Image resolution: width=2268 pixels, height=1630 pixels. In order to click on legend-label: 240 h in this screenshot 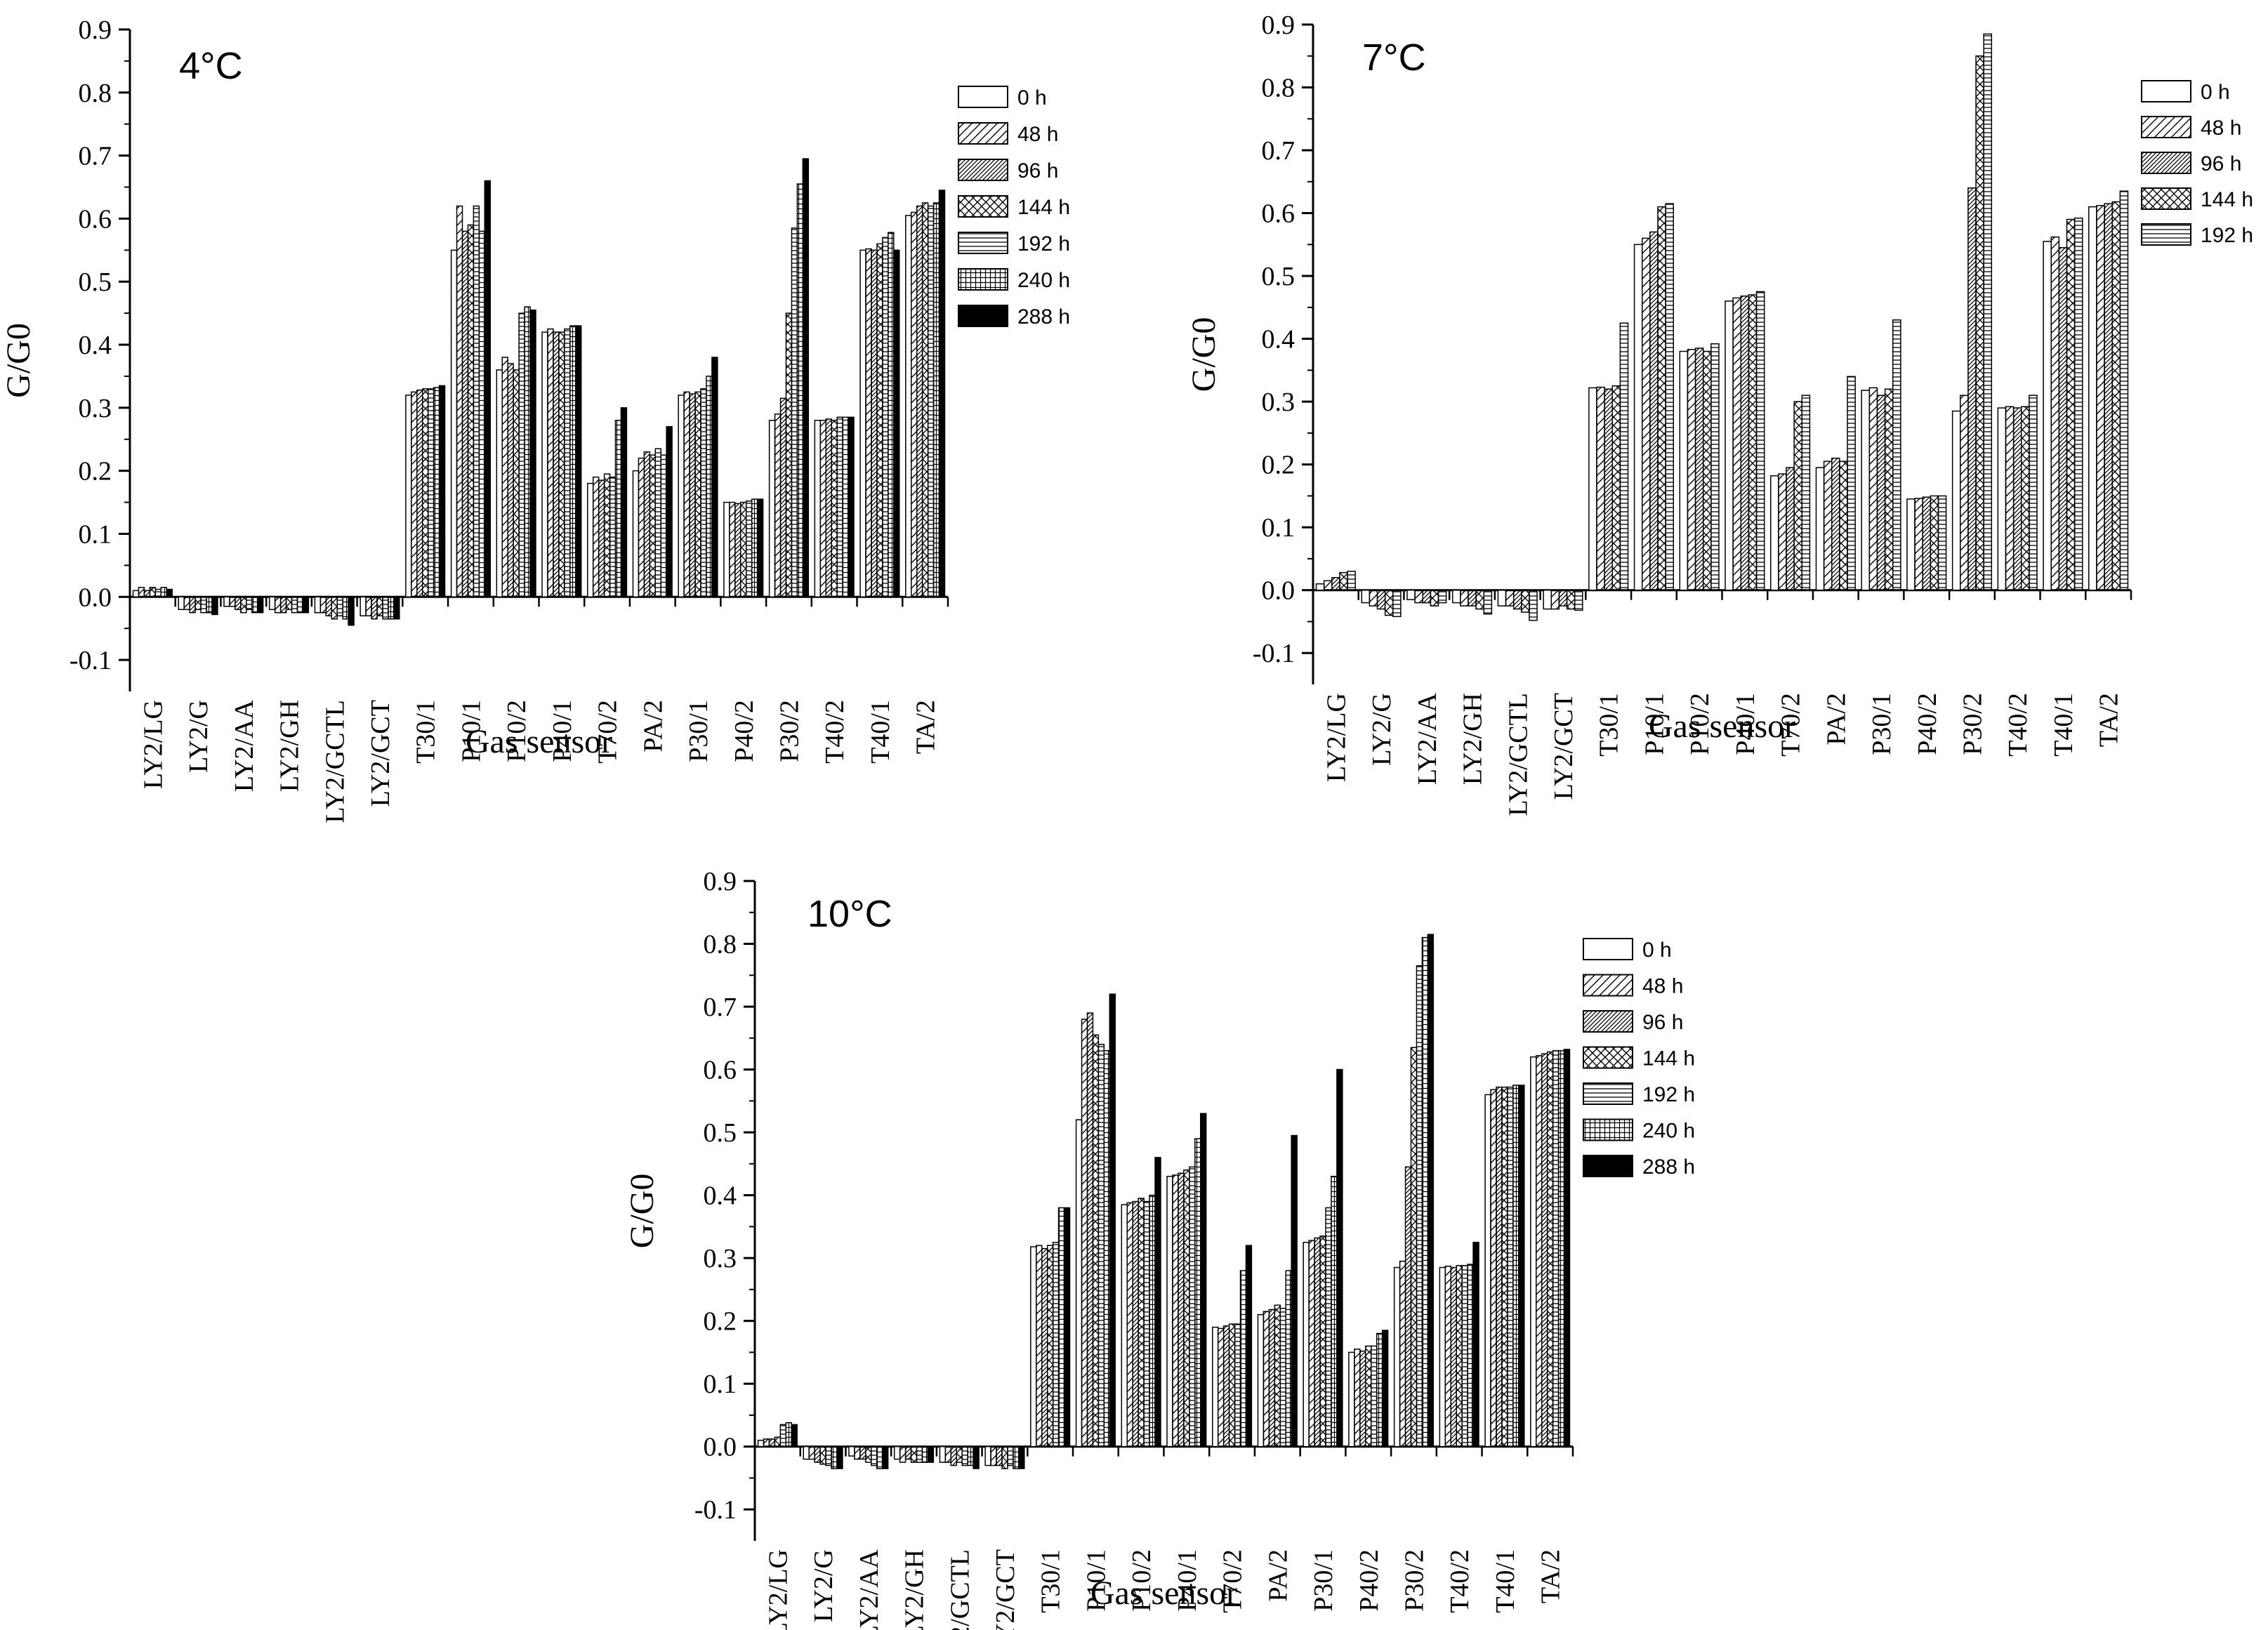, I will do `click(1043, 280)`.